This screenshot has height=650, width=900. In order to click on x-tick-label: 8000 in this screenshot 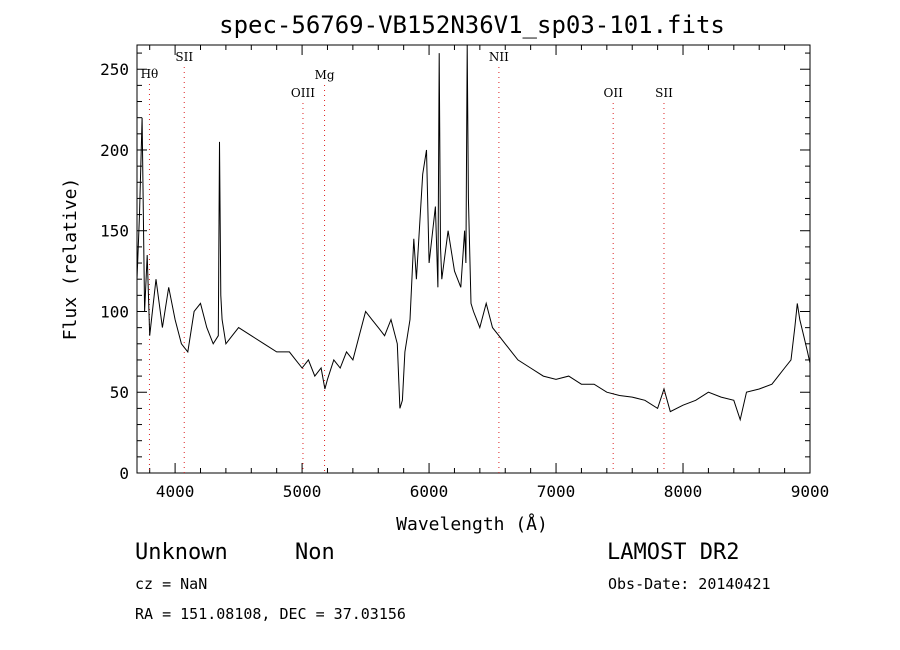, I will do `click(683, 491)`.